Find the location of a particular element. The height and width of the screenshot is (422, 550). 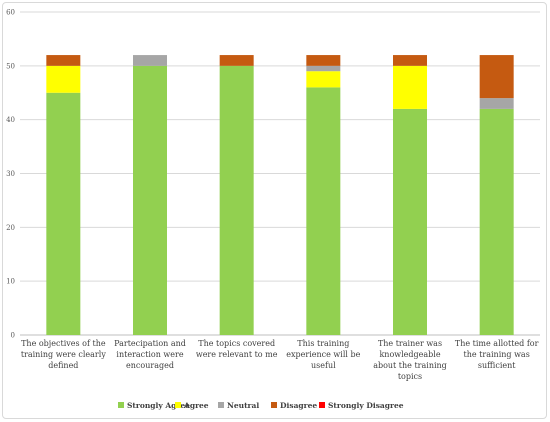

y-tick-label: 40 is located at coordinates (10, 120).